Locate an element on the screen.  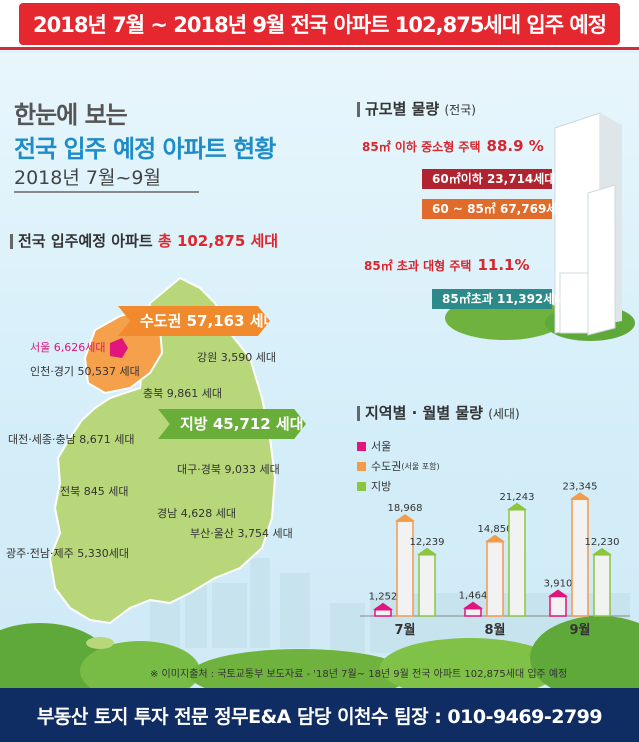
bar-value-label: 23,345 is located at coordinates (580, 486).